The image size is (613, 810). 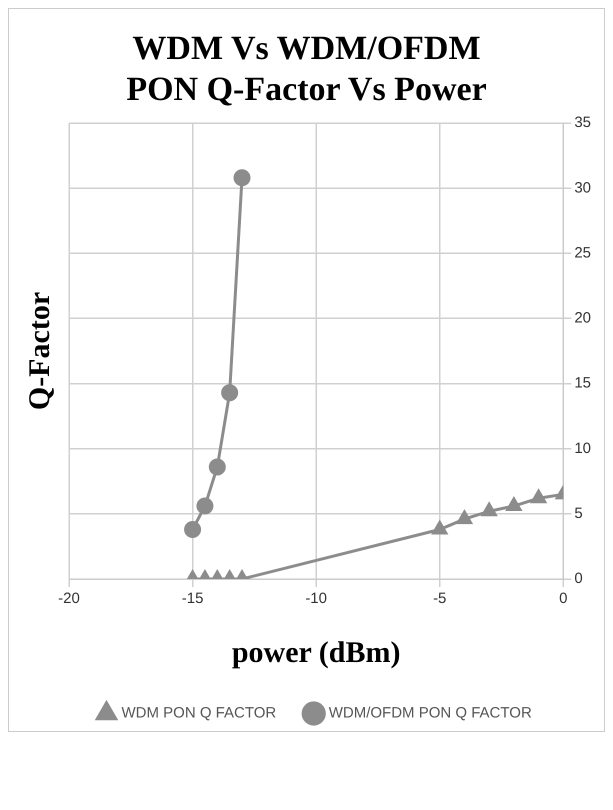 What do you see at coordinates (193, 598) in the screenshot?
I see `x-tick-label: -15` at bounding box center [193, 598].